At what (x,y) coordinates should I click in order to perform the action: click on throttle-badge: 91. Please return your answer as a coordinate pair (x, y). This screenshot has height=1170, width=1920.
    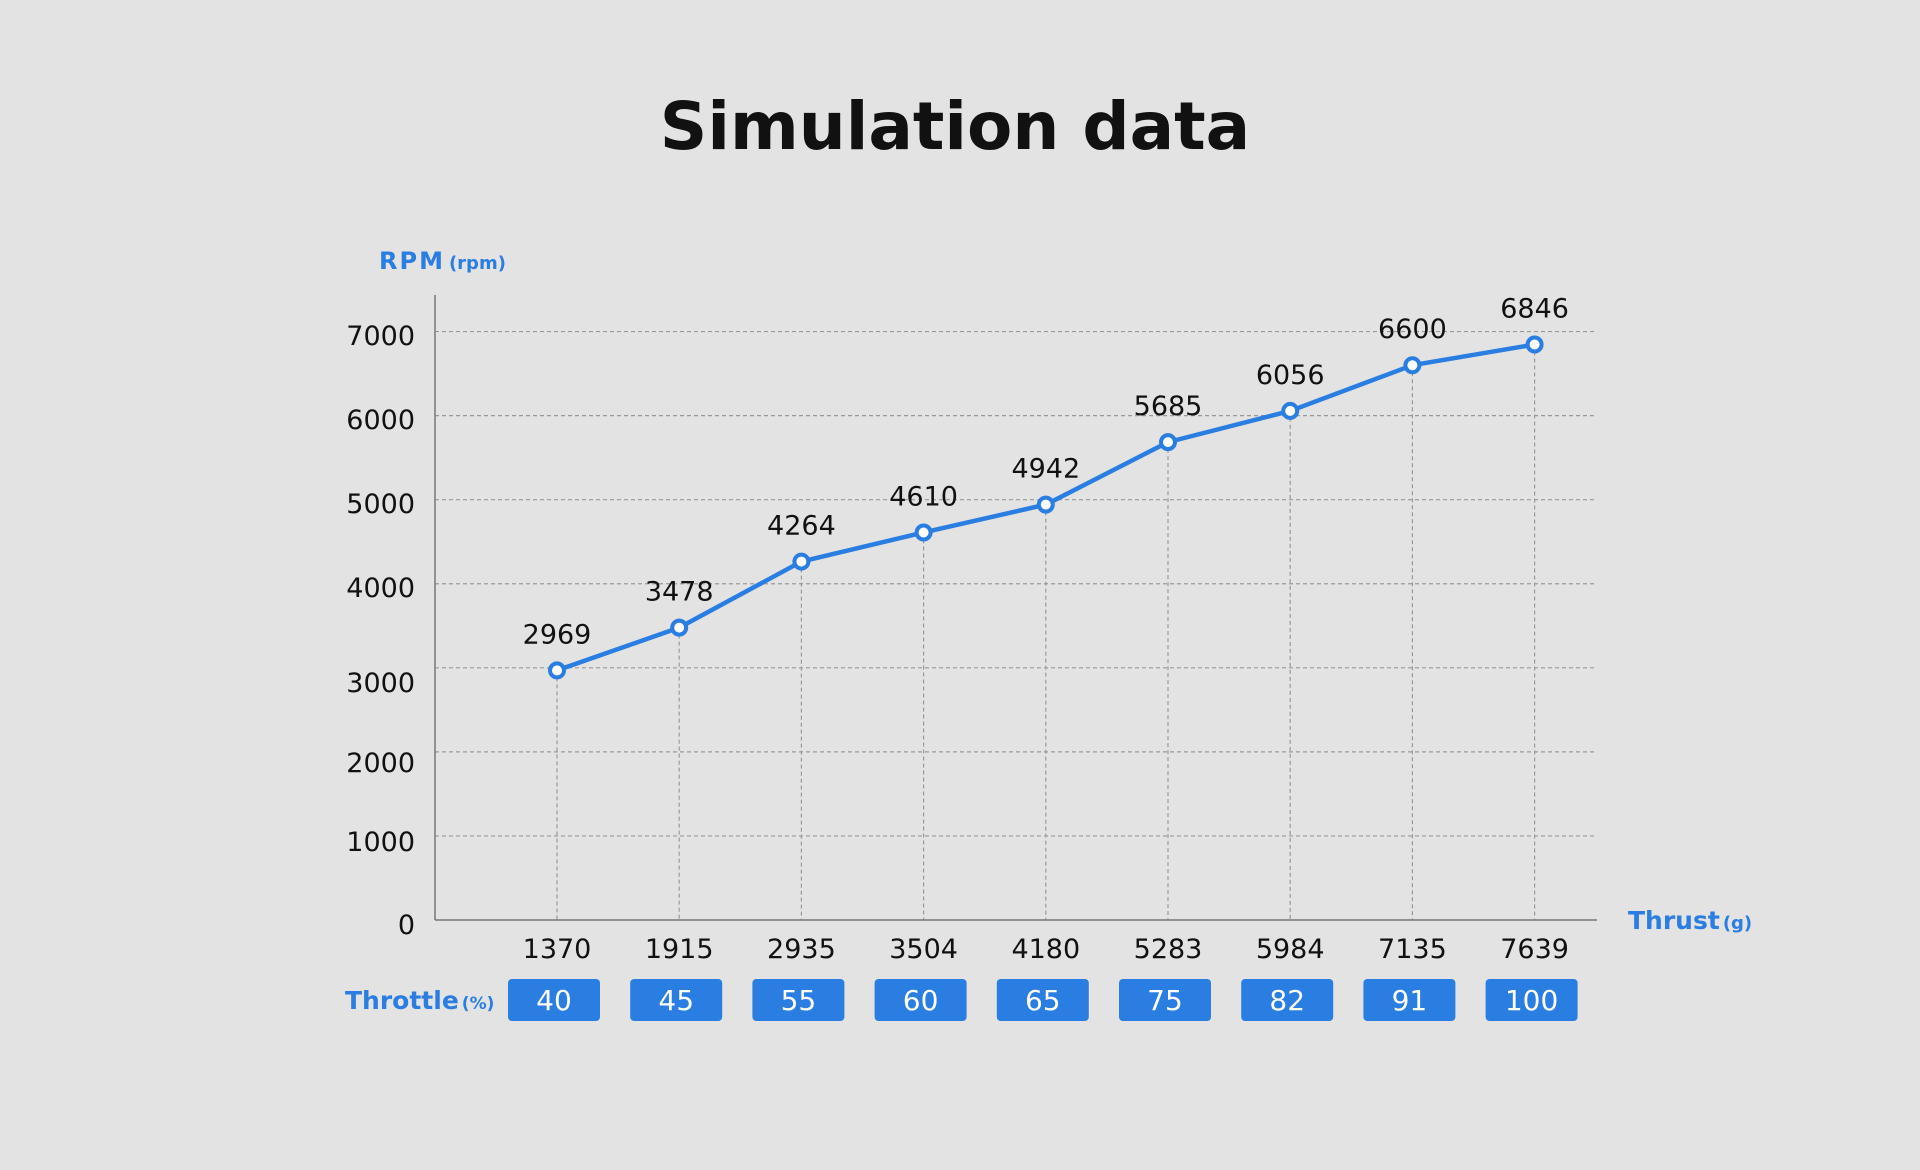
    Looking at the image, I should click on (1409, 1000).